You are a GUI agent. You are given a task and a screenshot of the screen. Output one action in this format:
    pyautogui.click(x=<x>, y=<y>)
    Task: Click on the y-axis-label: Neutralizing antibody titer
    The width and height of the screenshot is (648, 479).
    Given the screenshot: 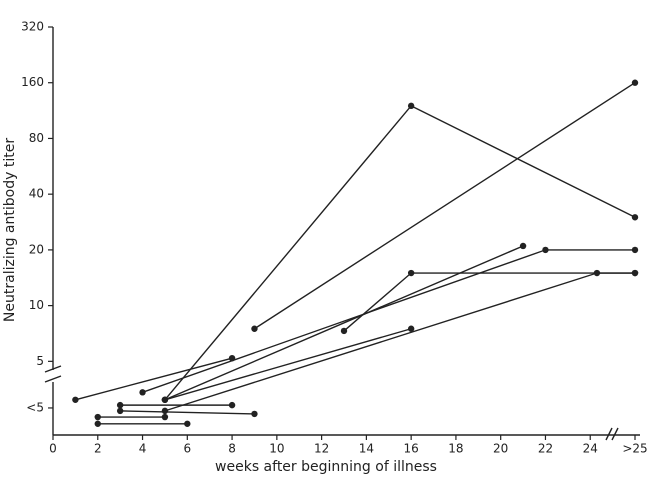 What is the action you would take?
    pyautogui.click(x=10, y=230)
    